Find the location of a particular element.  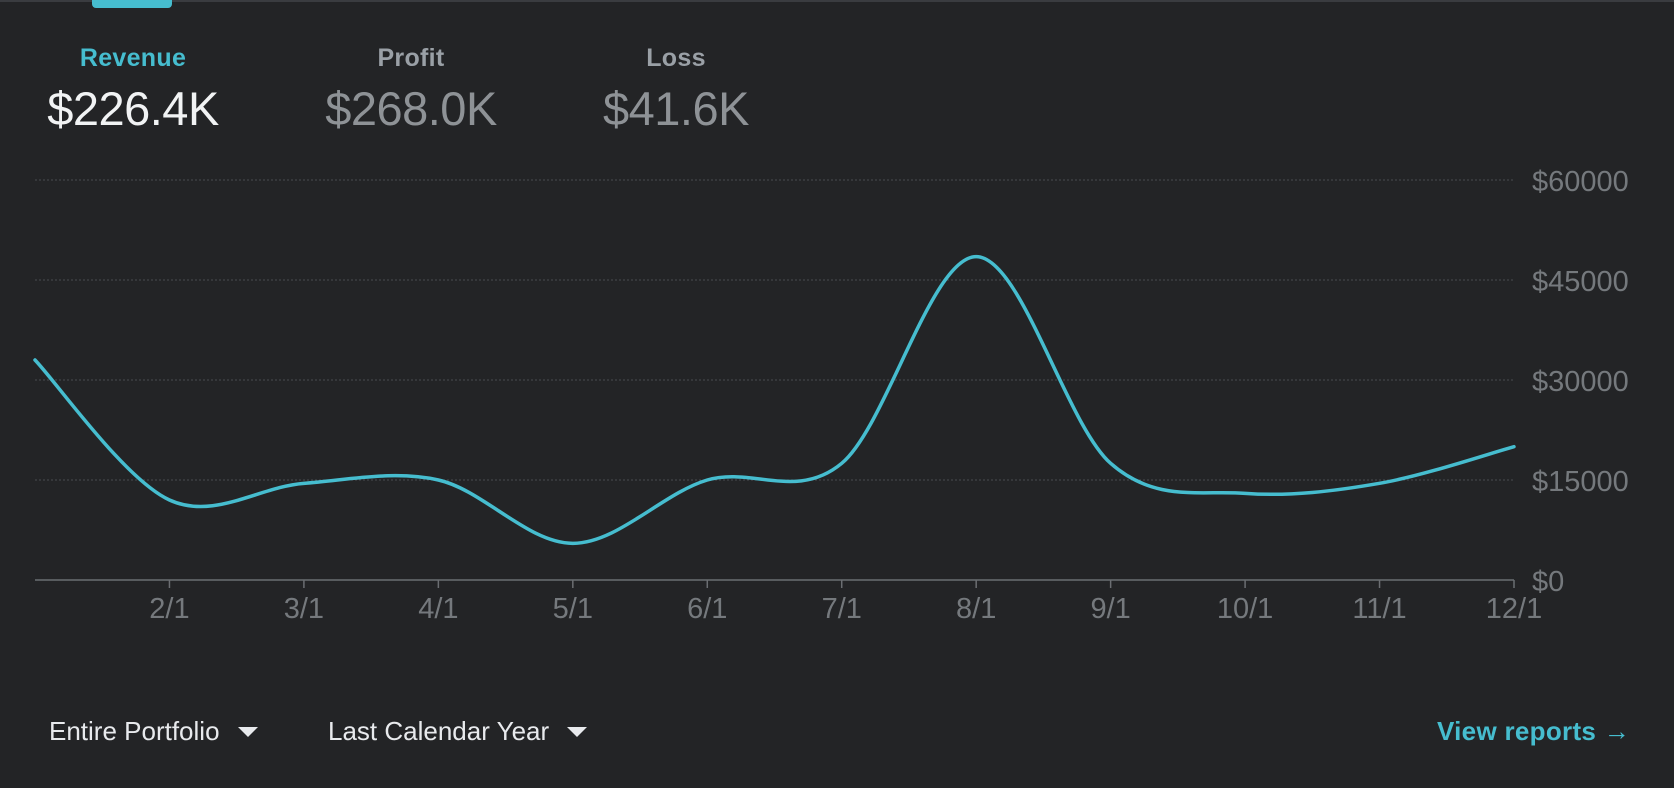

portfolio-dropdown: Entire Portfolio is located at coordinates (153, 731).